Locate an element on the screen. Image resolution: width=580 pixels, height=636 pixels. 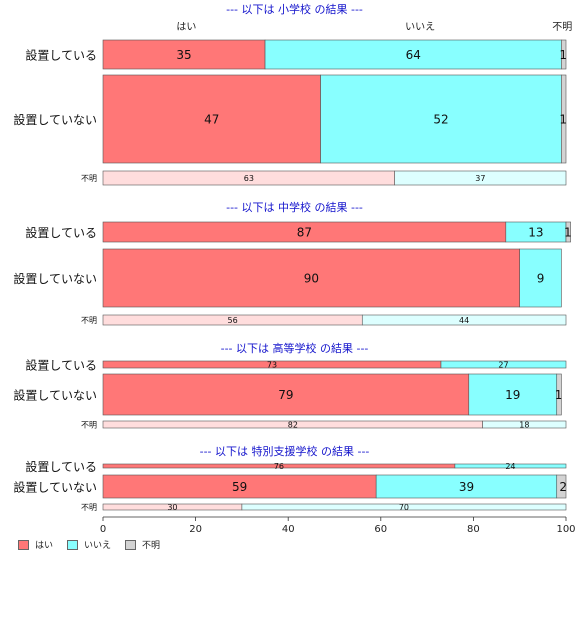
data-label-1-0-2: 1 is located at coordinates (568, 233).